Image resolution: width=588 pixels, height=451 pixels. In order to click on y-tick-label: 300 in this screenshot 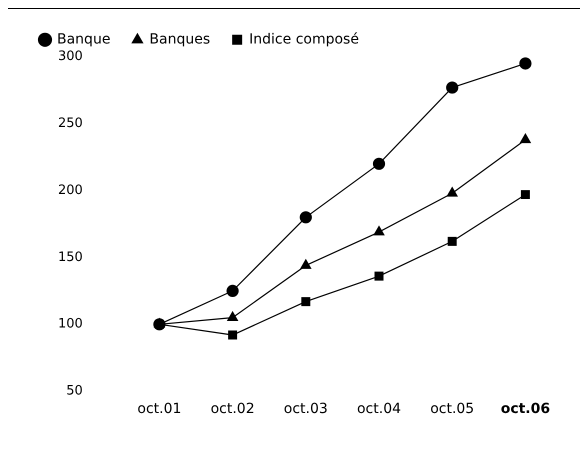, I will do `click(70, 56)`.